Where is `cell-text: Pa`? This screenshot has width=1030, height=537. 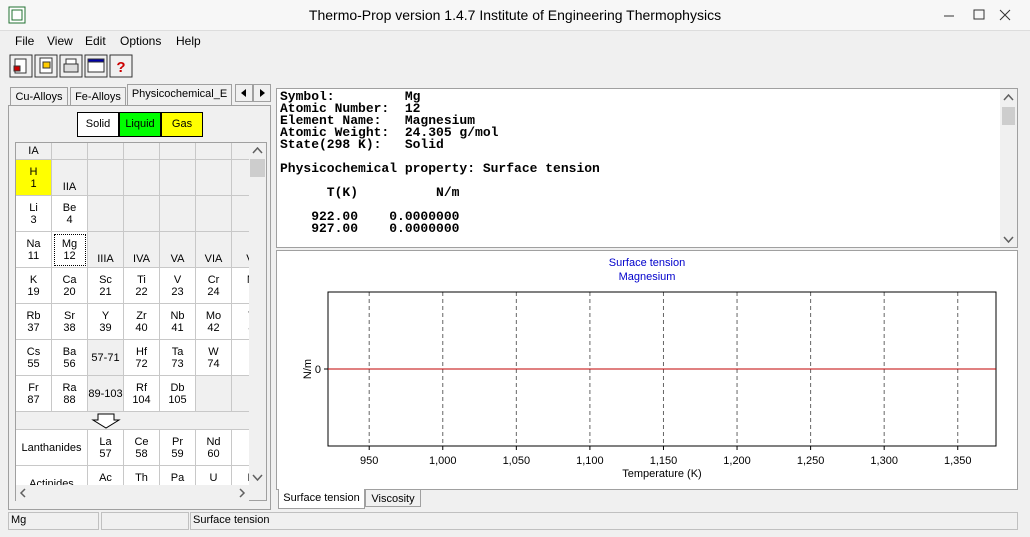 cell-text: Pa is located at coordinates (177, 478).